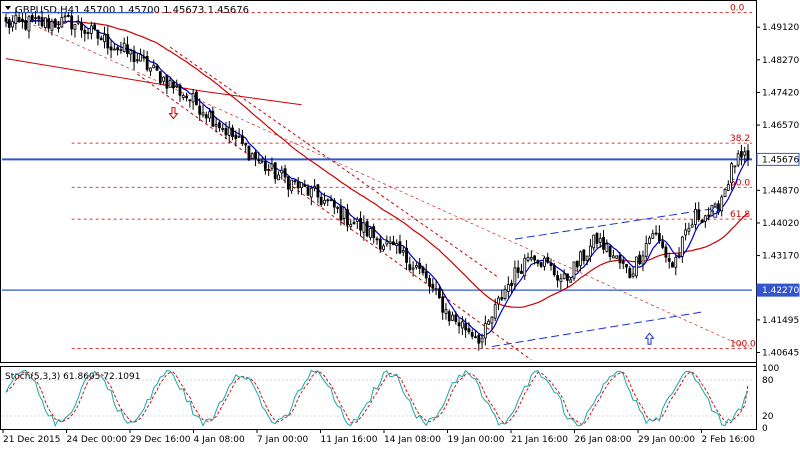  Describe the element at coordinates (8, 8) in the screenshot. I see `dropdown-icon` at that location.